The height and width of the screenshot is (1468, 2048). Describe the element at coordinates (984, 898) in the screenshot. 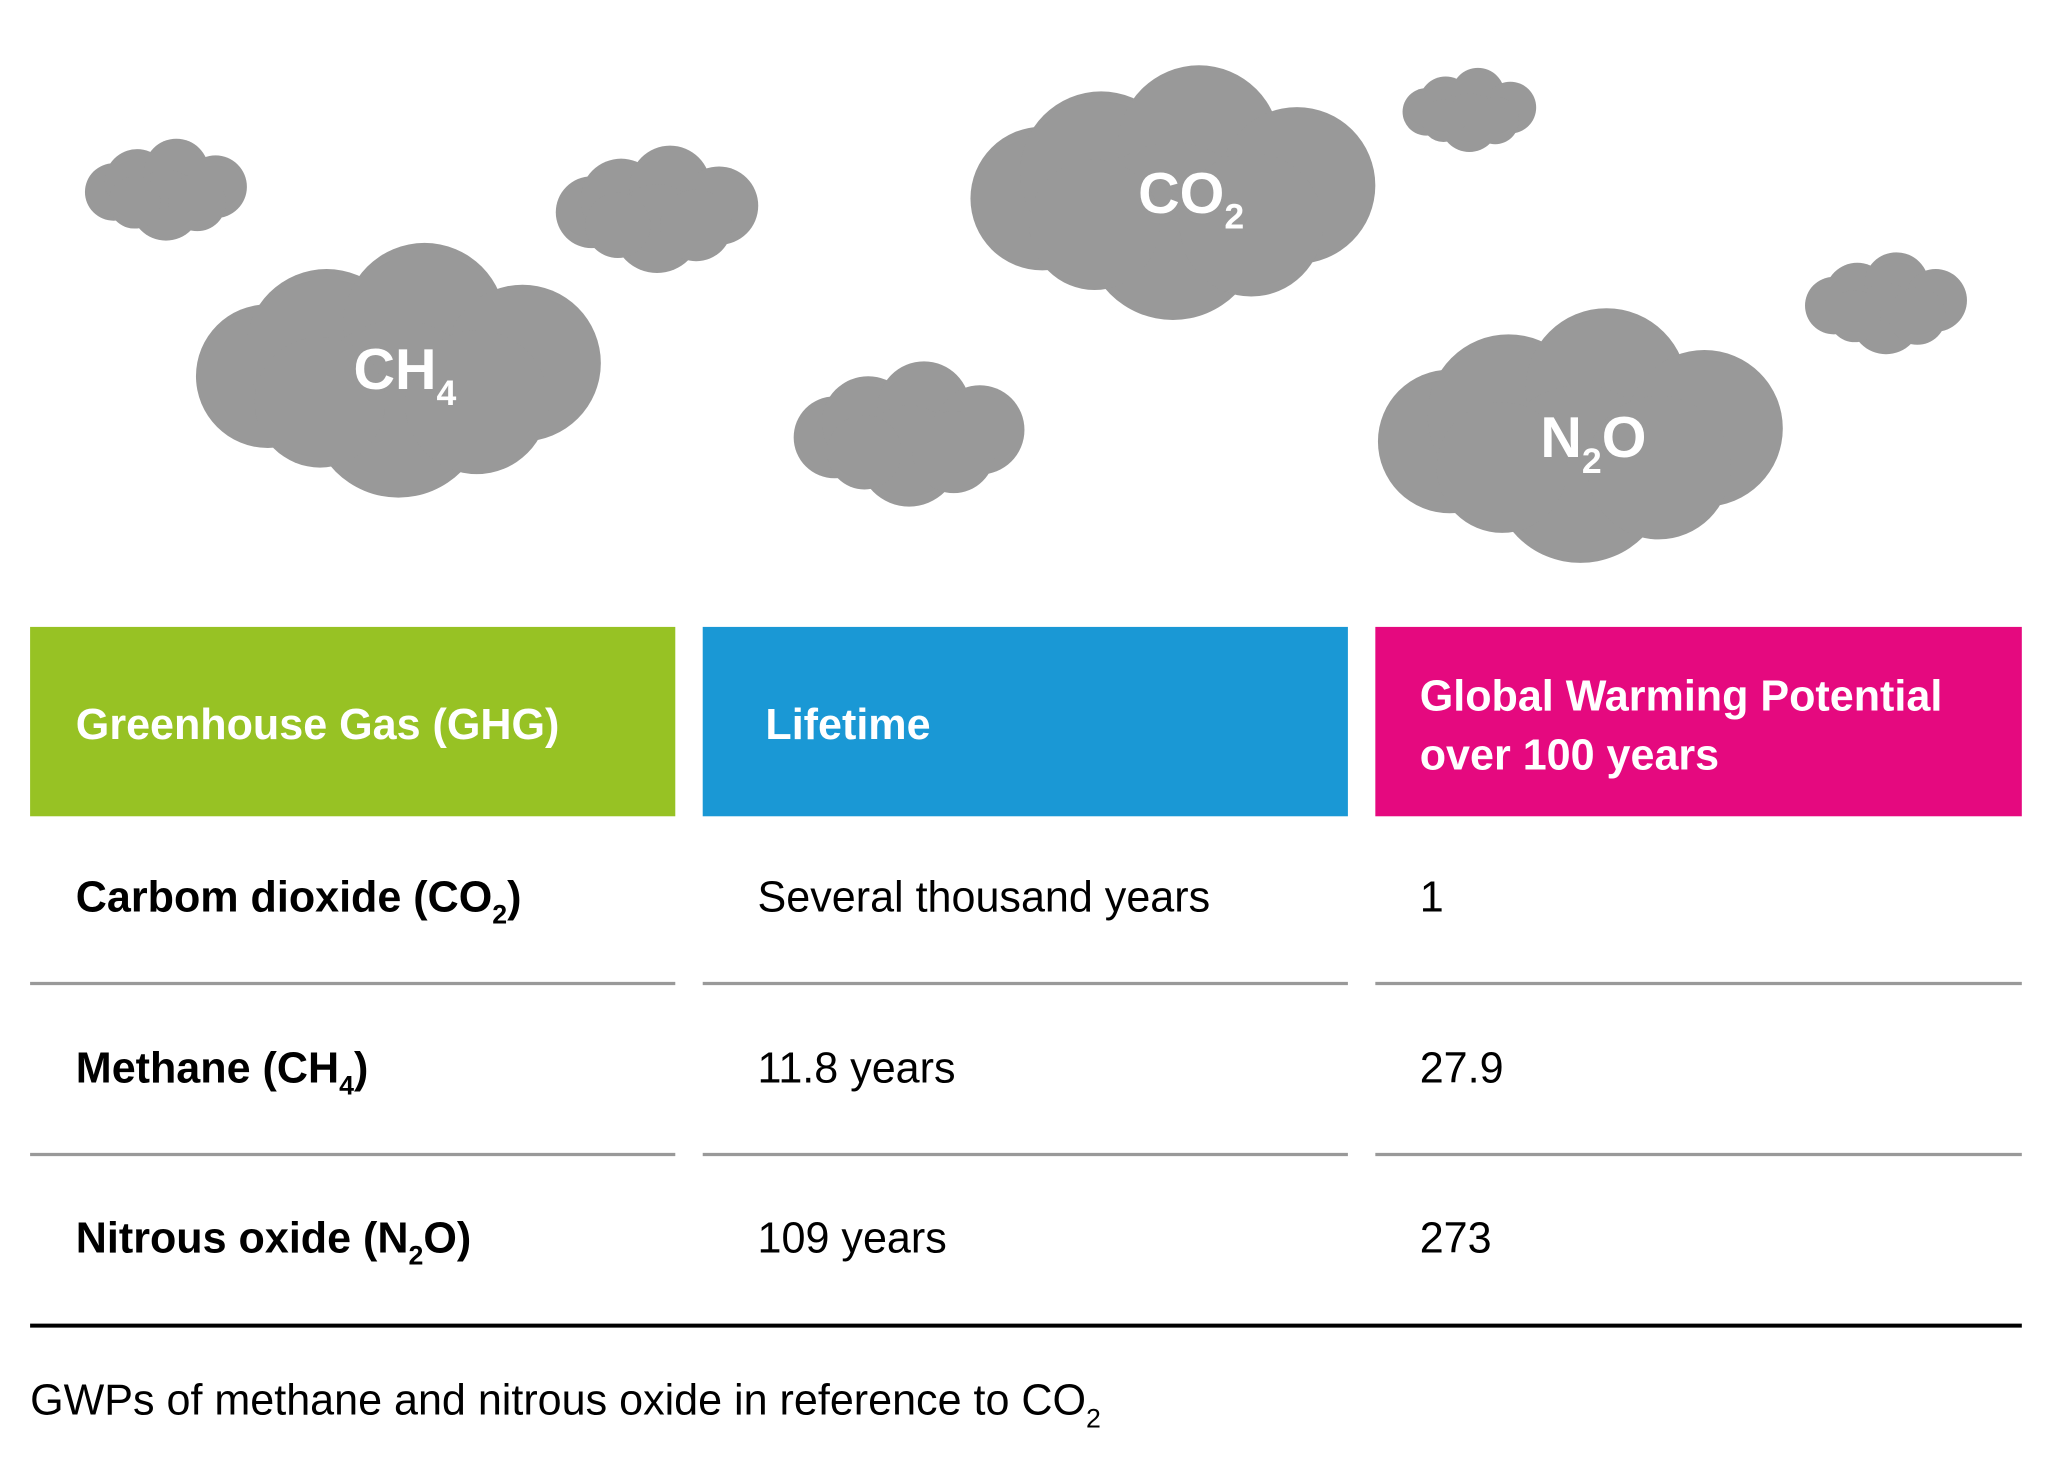

I see `cell-text: Several thousand years` at that location.